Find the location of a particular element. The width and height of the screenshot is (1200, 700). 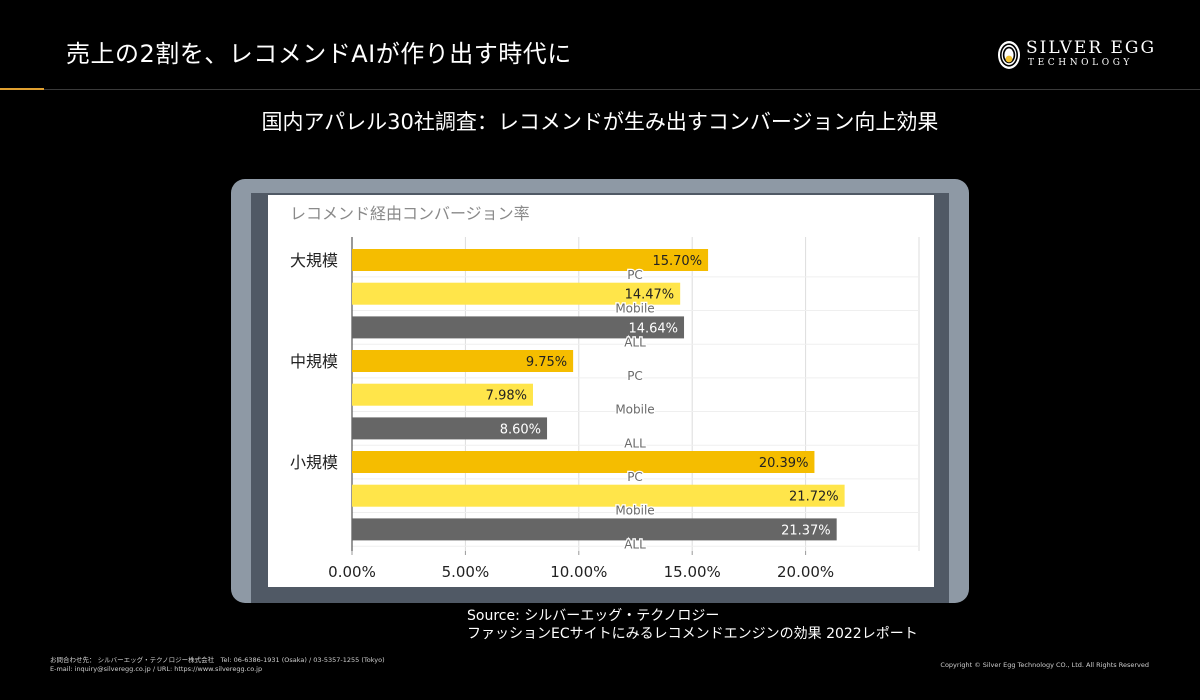

logo-subtext: TECHNOLOGY is located at coordinates (1080, 63).